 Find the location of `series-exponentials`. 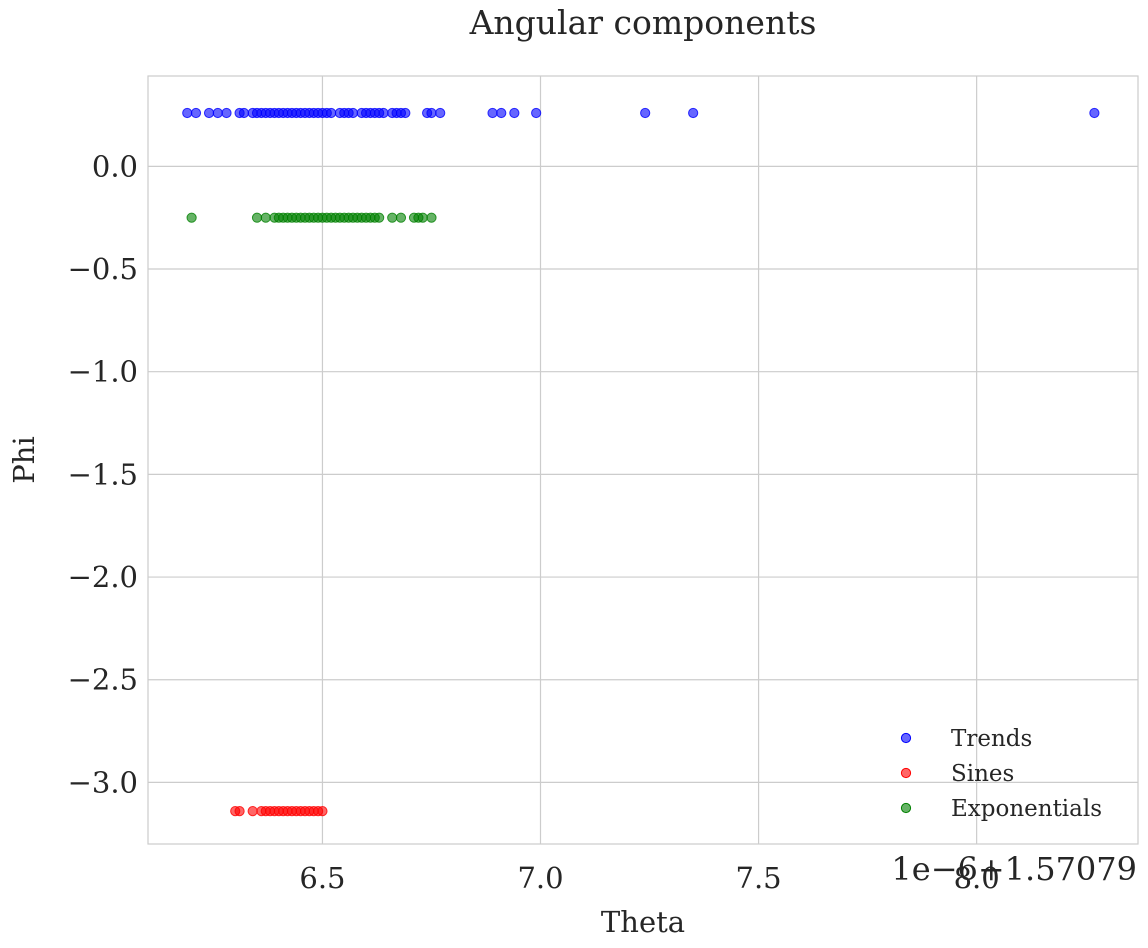

series-exponentials is located at coordinates (311, 217).